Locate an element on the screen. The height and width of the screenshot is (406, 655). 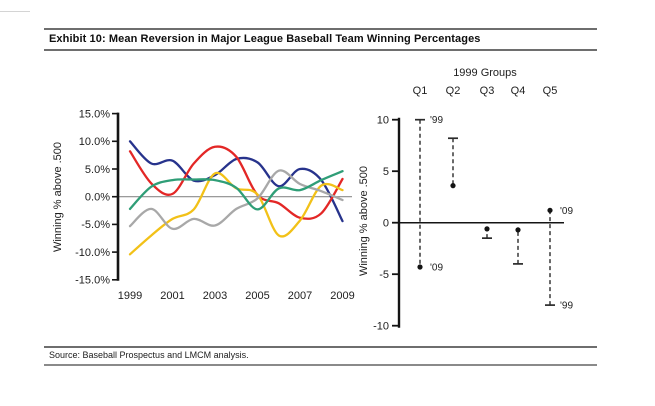
x-tick-label: 2005 is located at coordinates (257, 296).